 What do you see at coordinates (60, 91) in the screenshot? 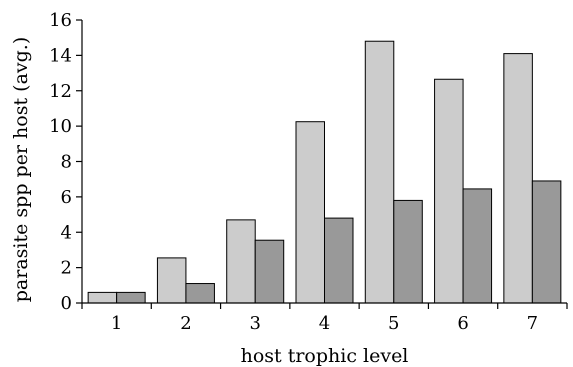
I see `y-tick-label: 12` at bounding box center [60, 91].